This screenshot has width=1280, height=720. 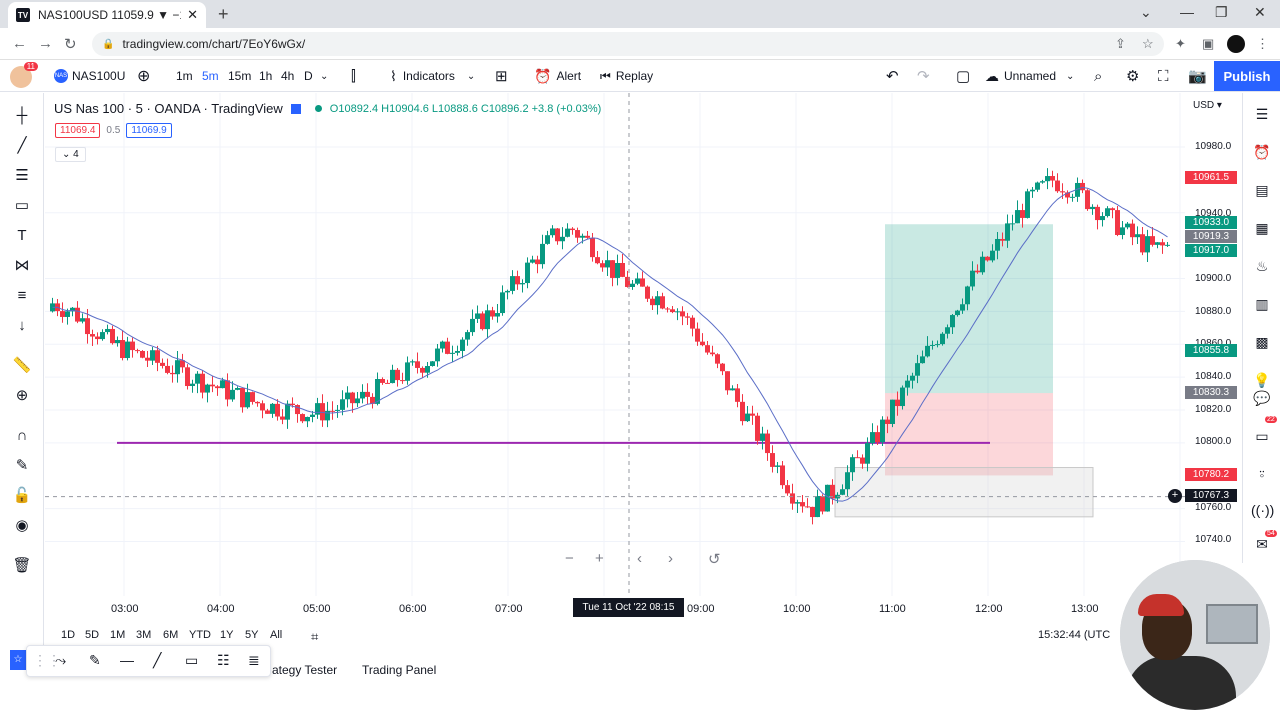 What do you see at coordinates (432, 76) in the screenshot?
I see `indicators-button: ⌇ Indicators ⌄` at bounding box center [432, 76].